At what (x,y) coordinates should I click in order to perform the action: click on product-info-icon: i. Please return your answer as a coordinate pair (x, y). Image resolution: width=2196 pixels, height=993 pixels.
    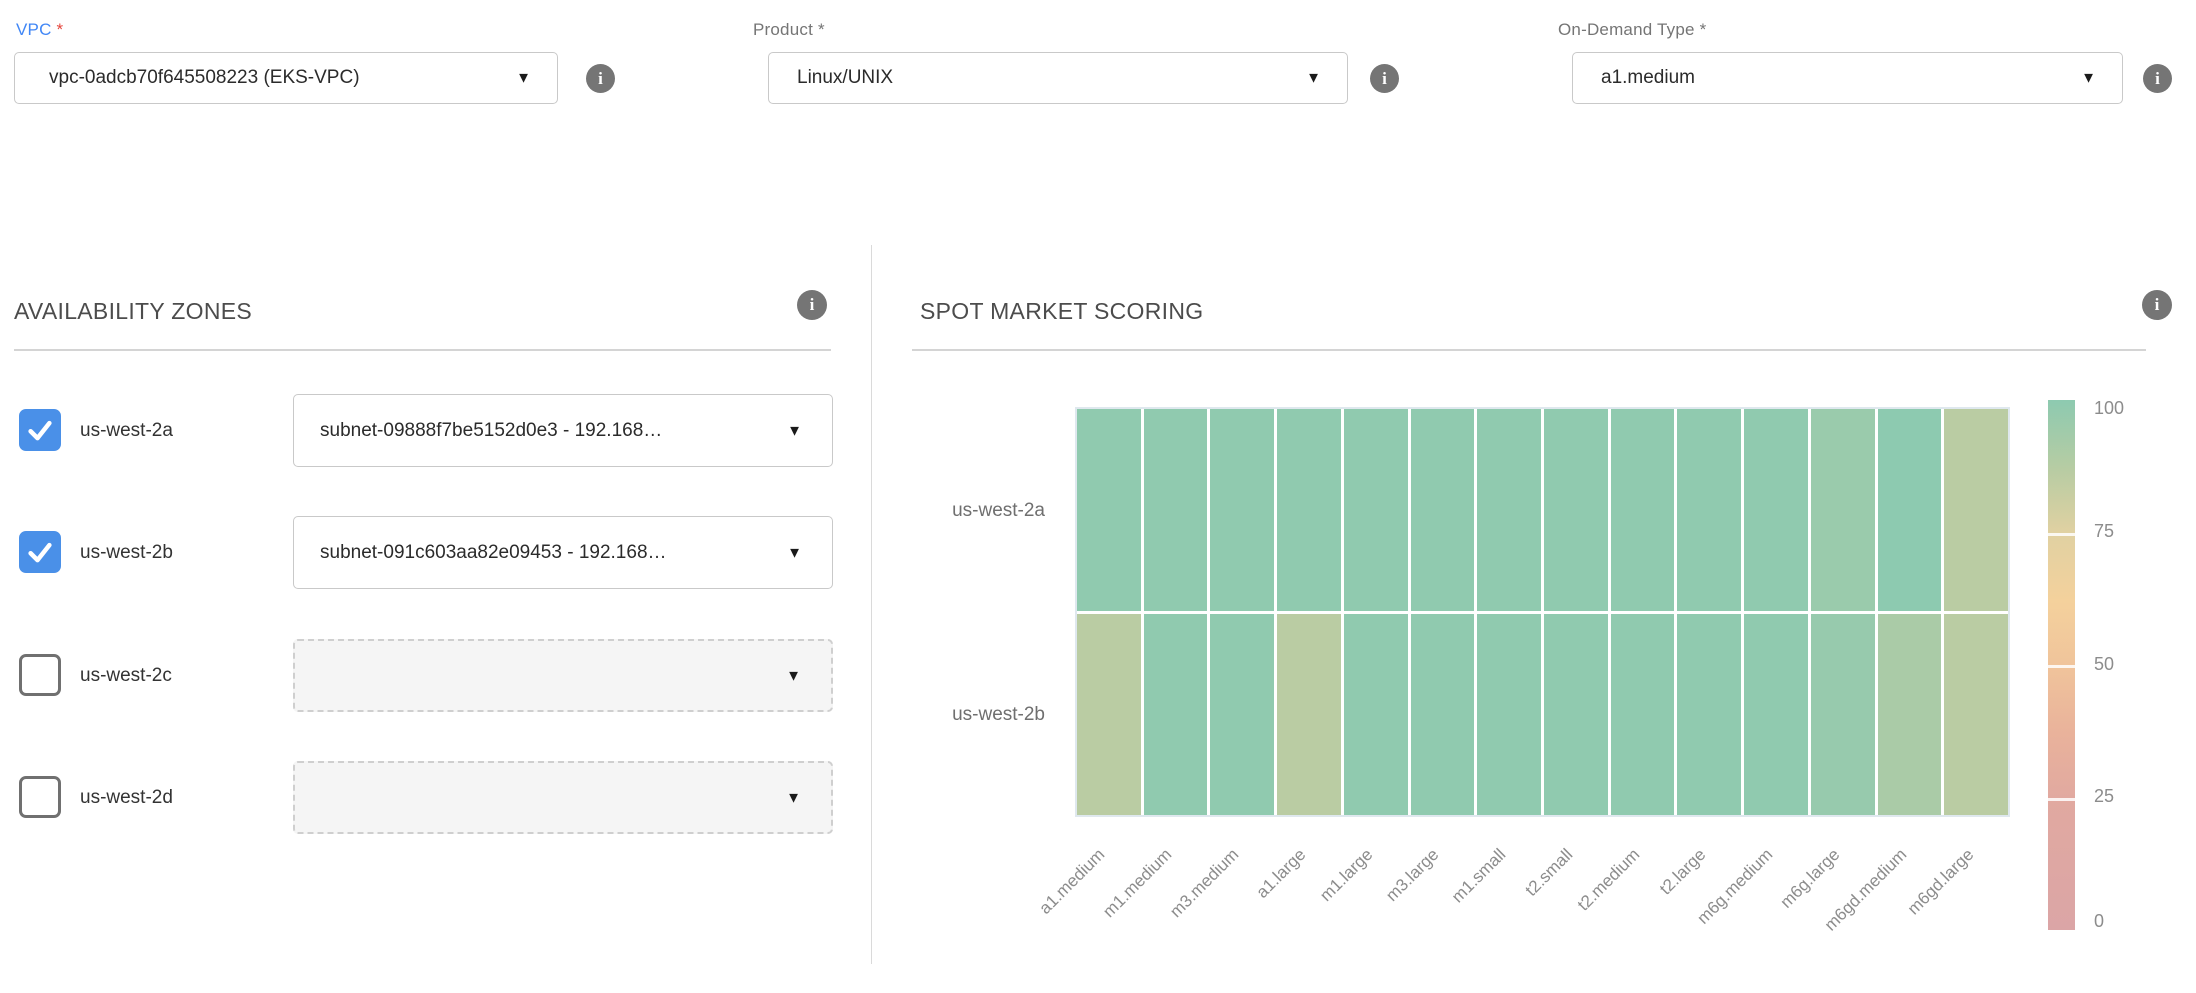
    Looking at the image, I should click on (1384, 78).